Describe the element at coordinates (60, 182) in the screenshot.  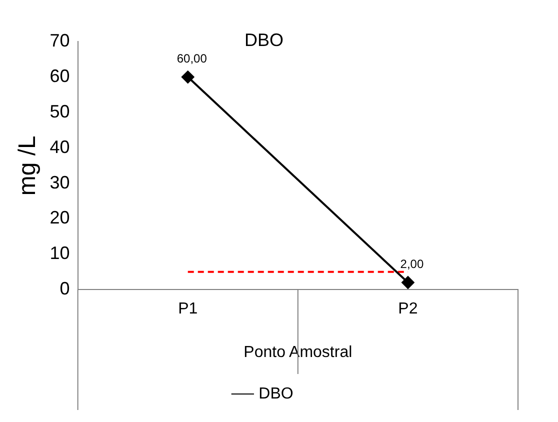
I see `y-tick-label: 30` at that location.